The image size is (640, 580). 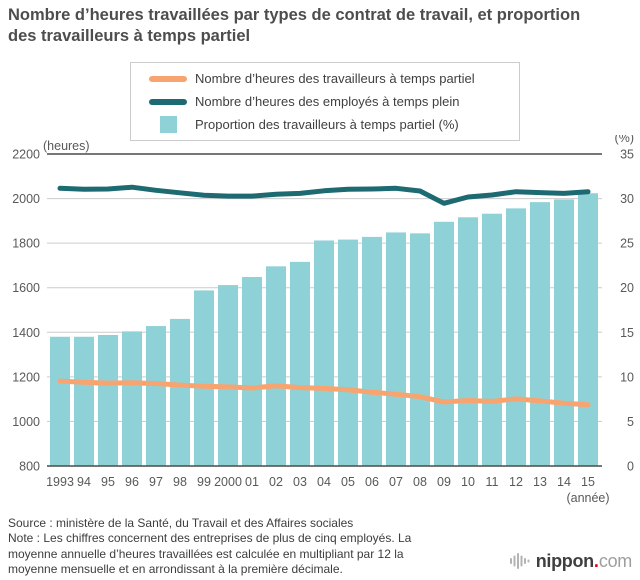 I want to click on x-label-11: 11, so click(x=492, y=482).